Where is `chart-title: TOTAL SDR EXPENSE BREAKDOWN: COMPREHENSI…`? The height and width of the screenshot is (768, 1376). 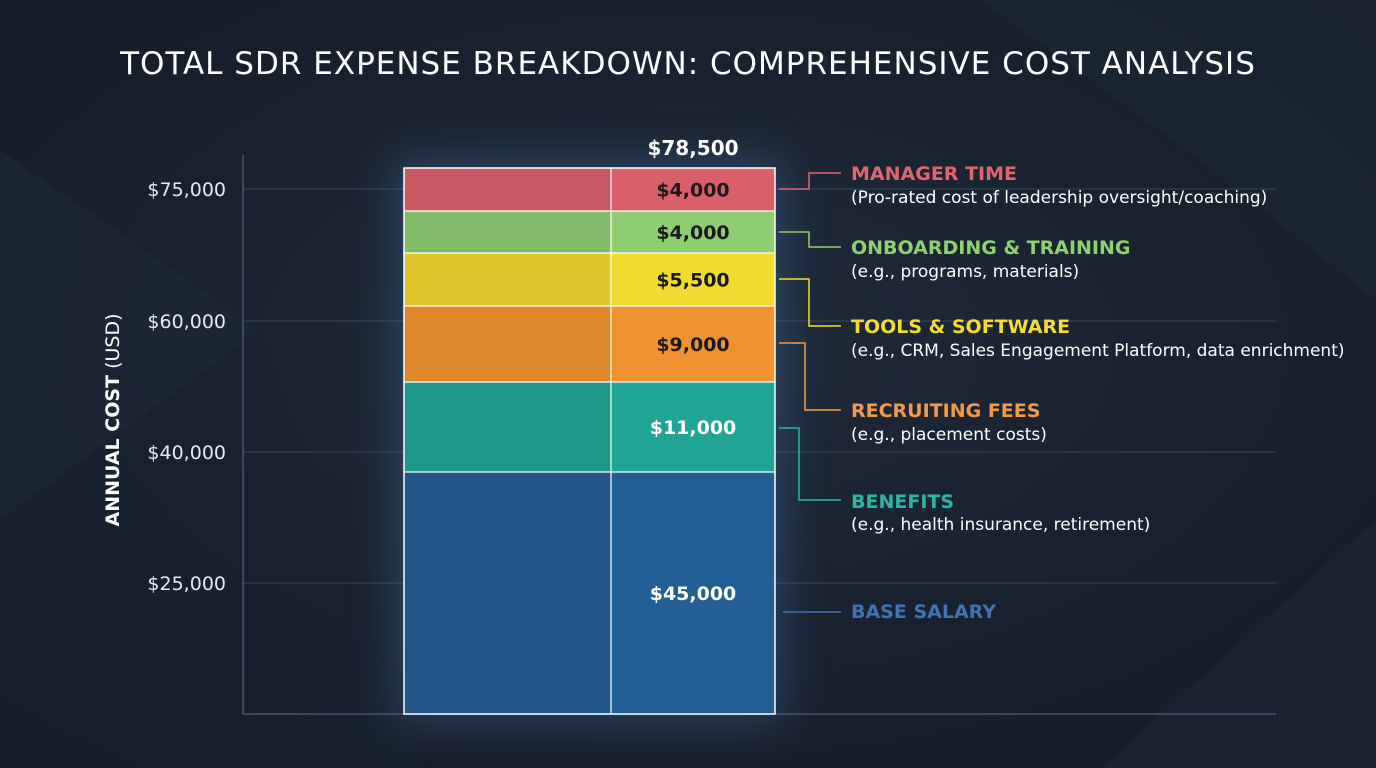
chart-title: TOTAL SDR EXPENSE BREAKDOWN: COMPREHENSI… is located at coordinates (688, 64).